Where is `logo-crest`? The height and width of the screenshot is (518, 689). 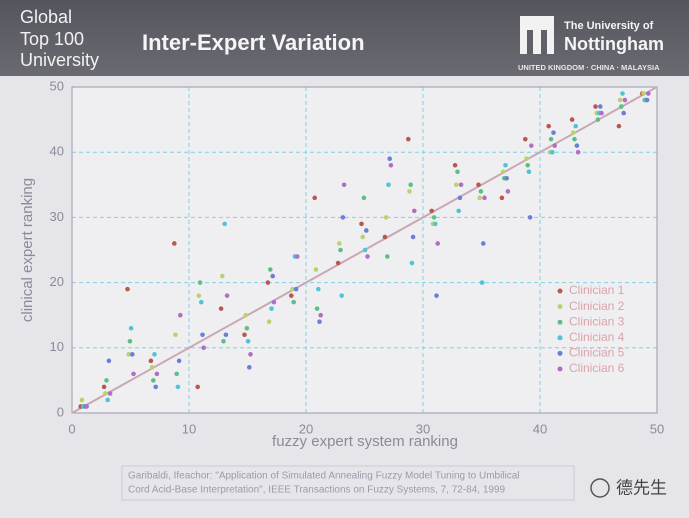 logo-crest is located at coordinates (537, 35).